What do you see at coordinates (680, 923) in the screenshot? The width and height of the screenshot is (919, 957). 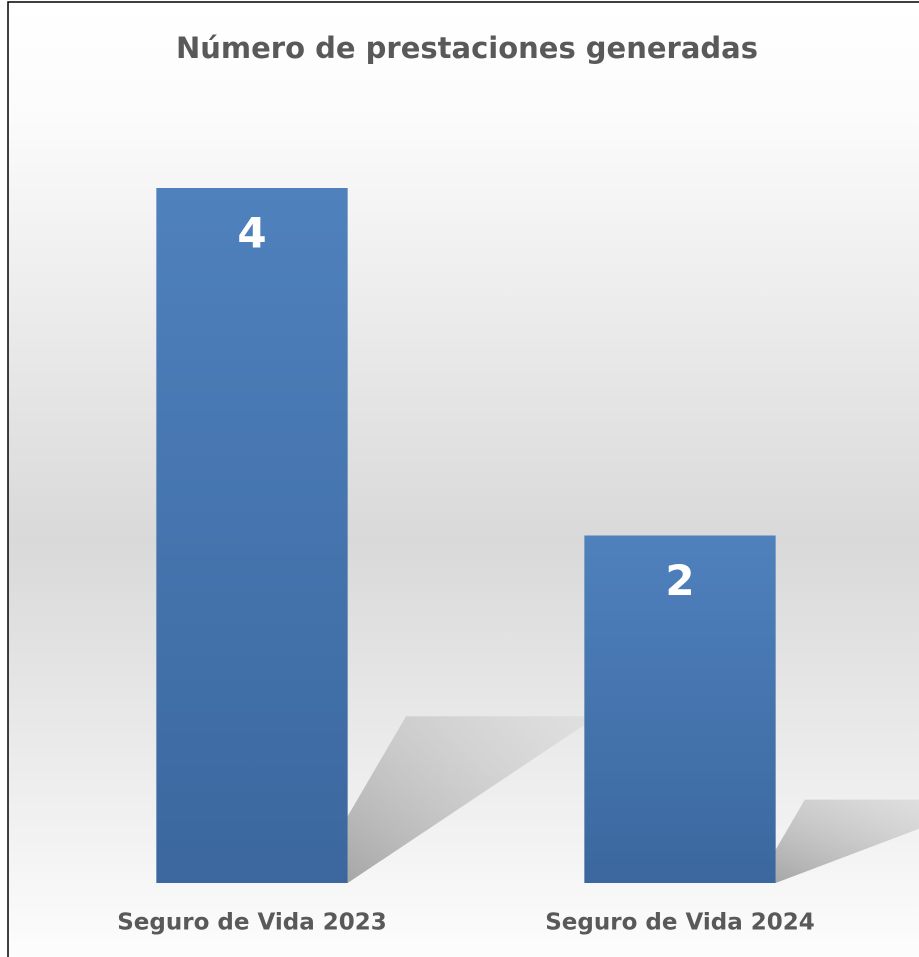 I see `x-tick-label: Seguro de Vida 2024` at bounding box center [680, 923].